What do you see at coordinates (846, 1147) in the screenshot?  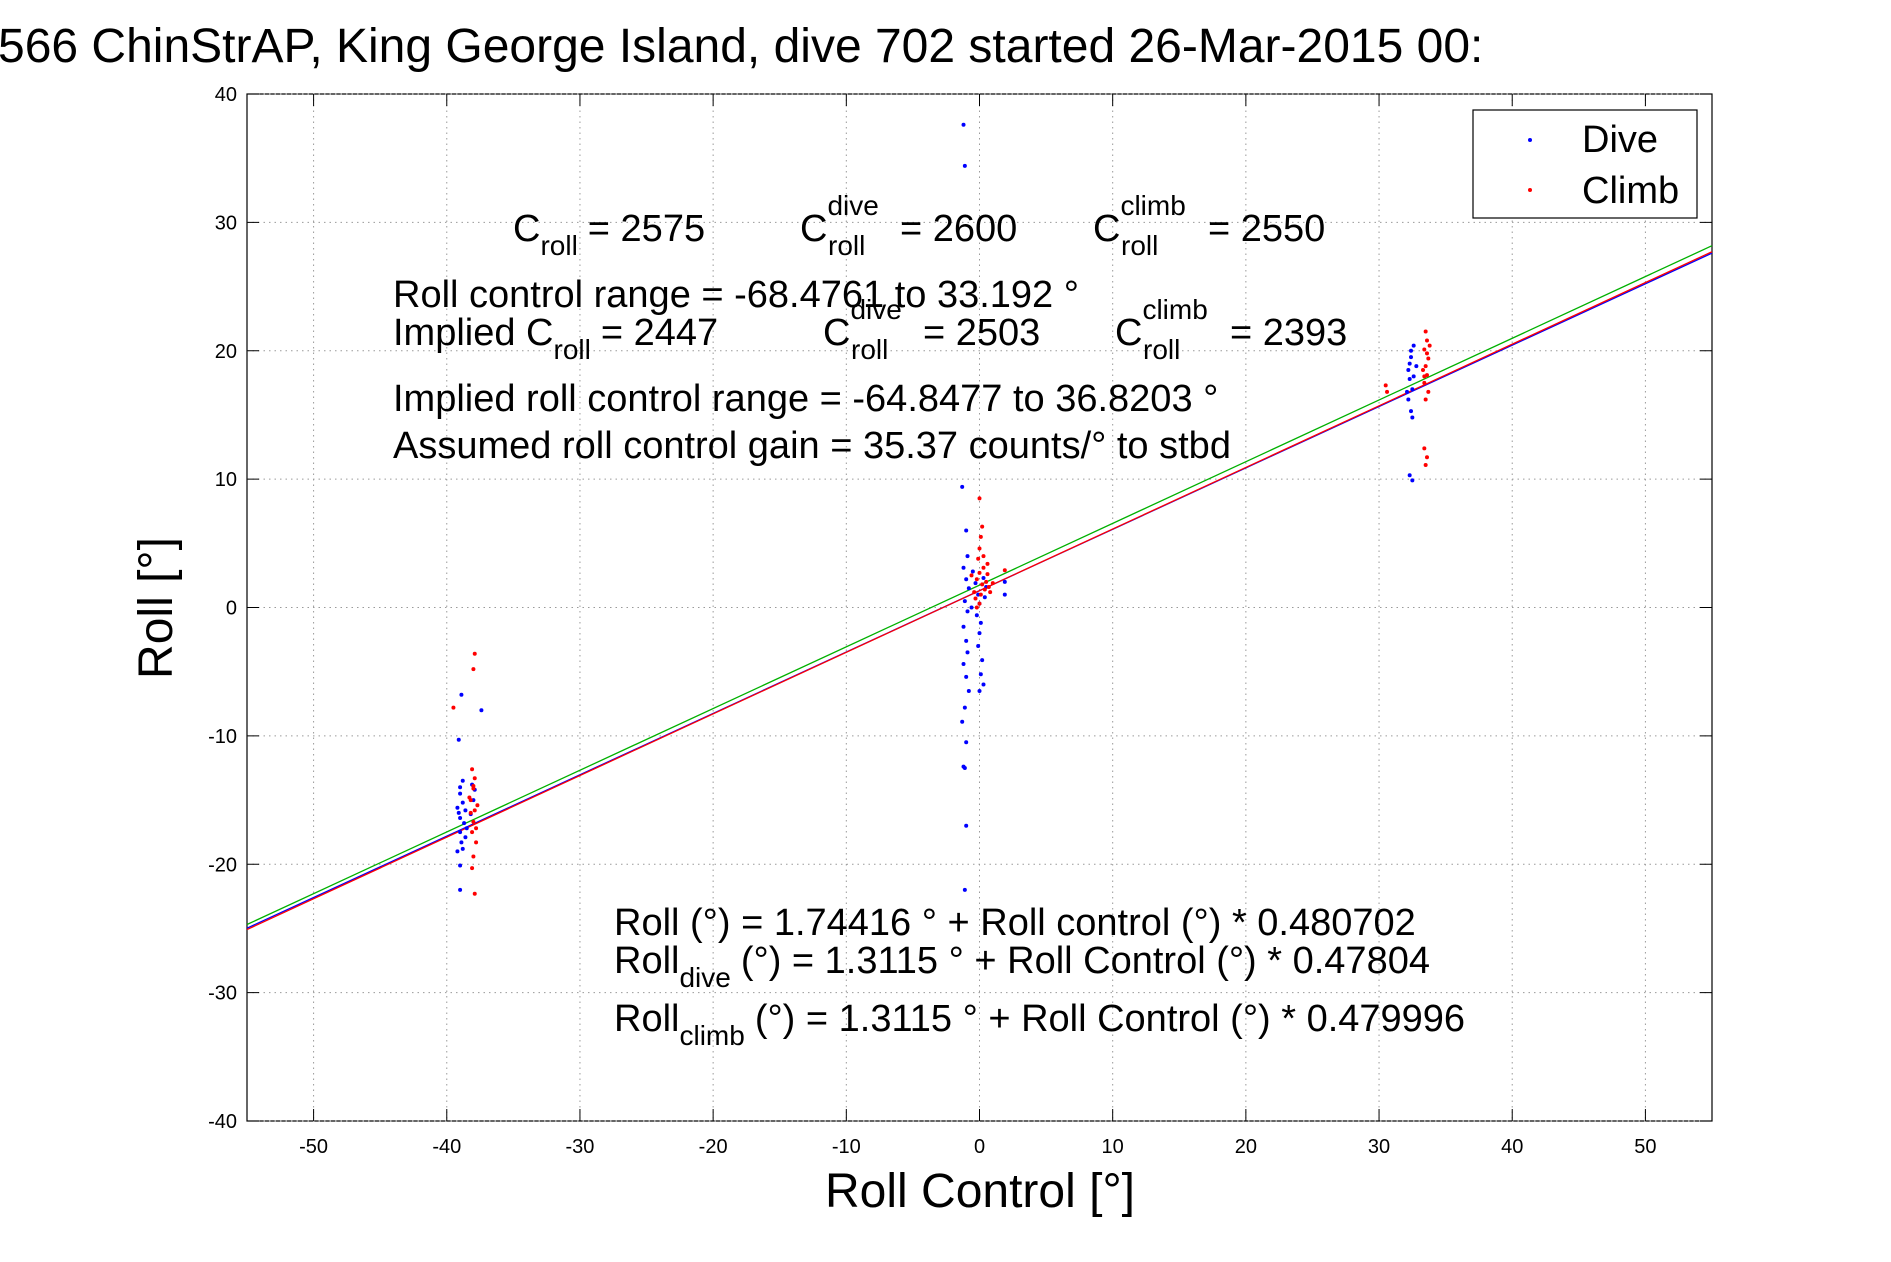 I see `x-tick-label: -10` at bounding box center [846, 1147].